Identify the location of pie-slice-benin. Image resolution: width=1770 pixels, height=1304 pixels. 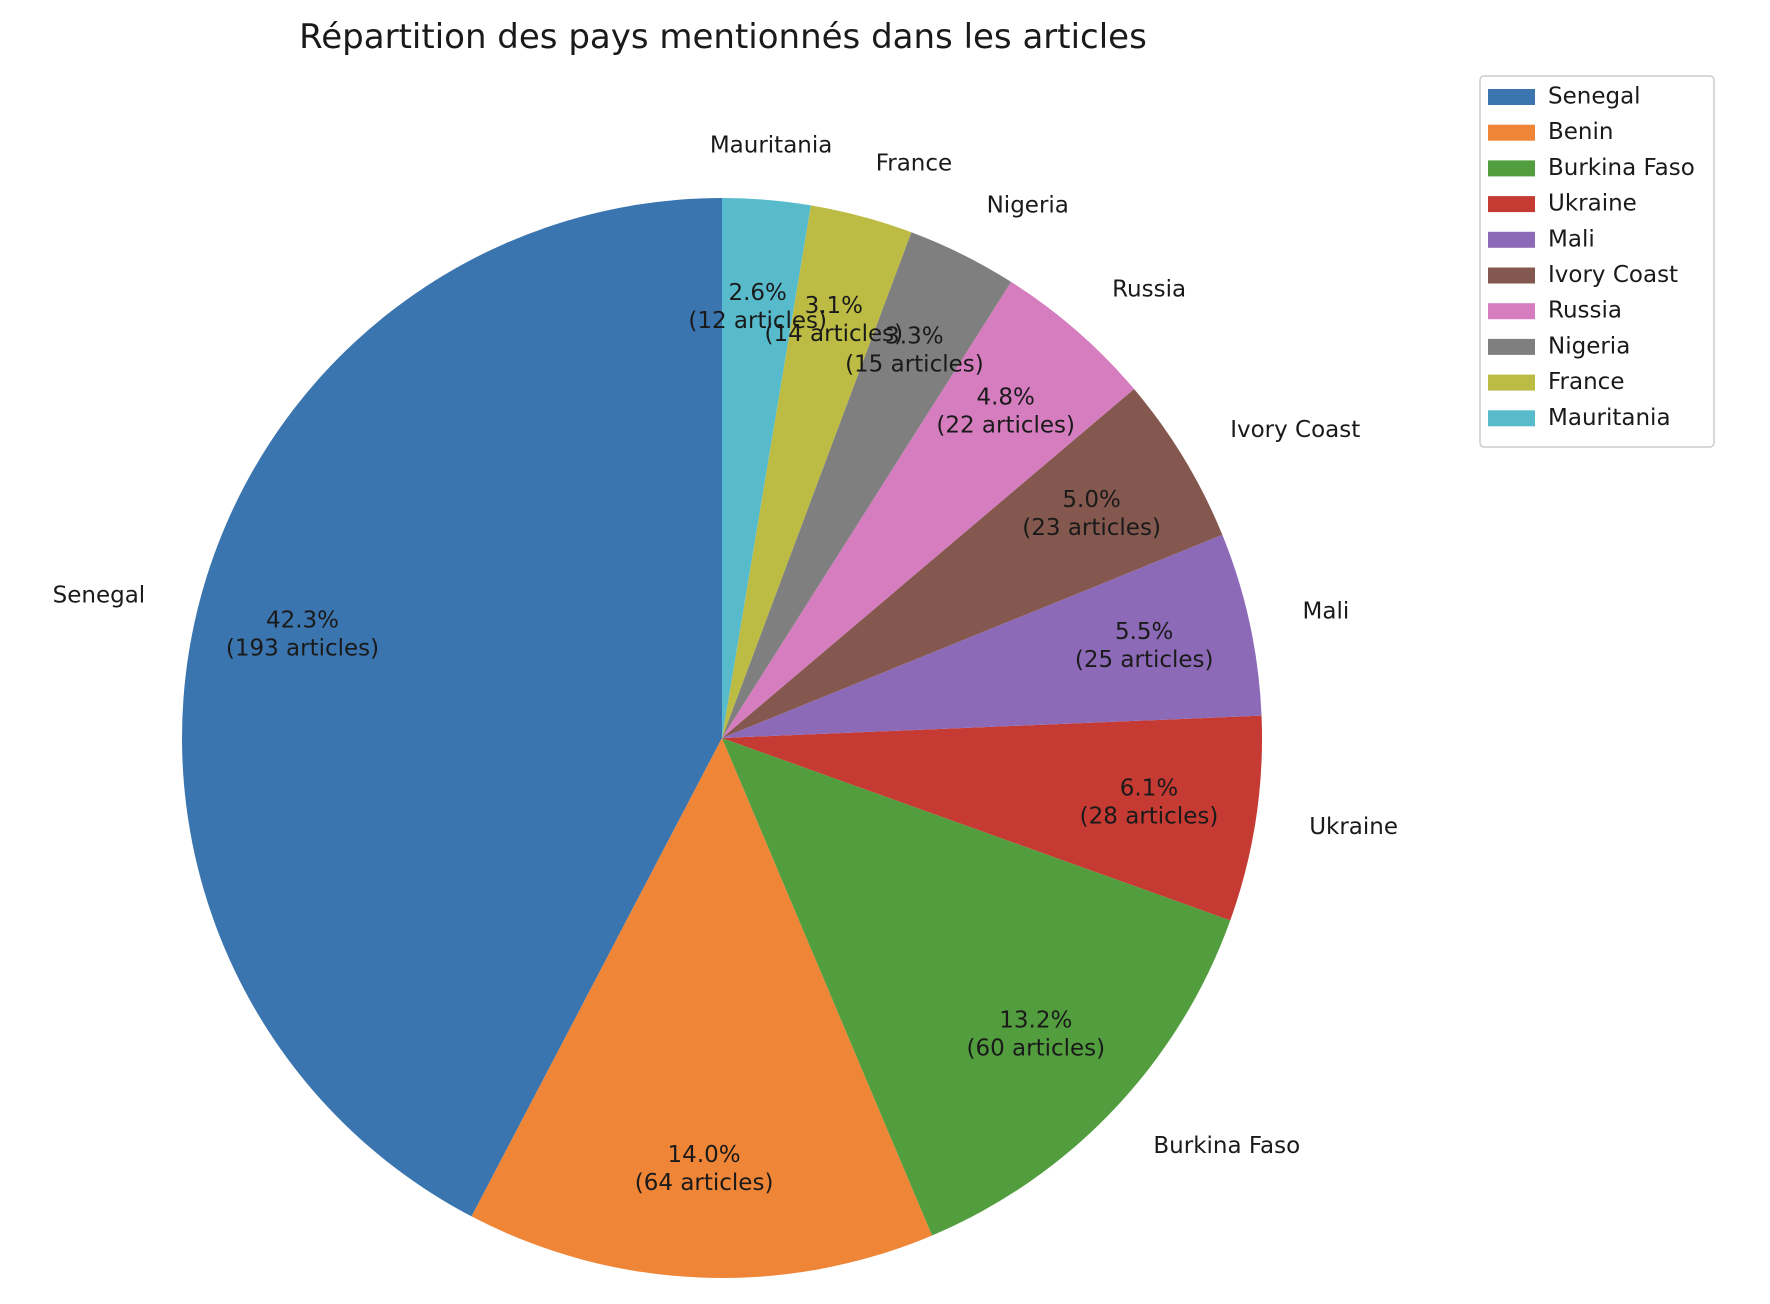
(702, 1008).